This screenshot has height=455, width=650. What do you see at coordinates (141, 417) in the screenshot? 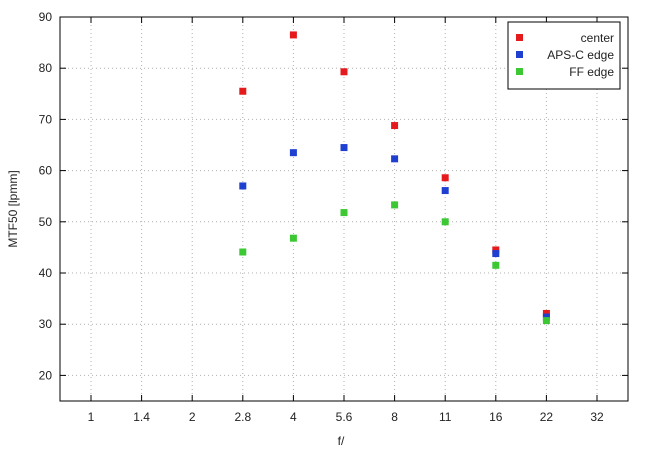
I see `x-tick-label: 1.4` at bounding box center [141, 417].